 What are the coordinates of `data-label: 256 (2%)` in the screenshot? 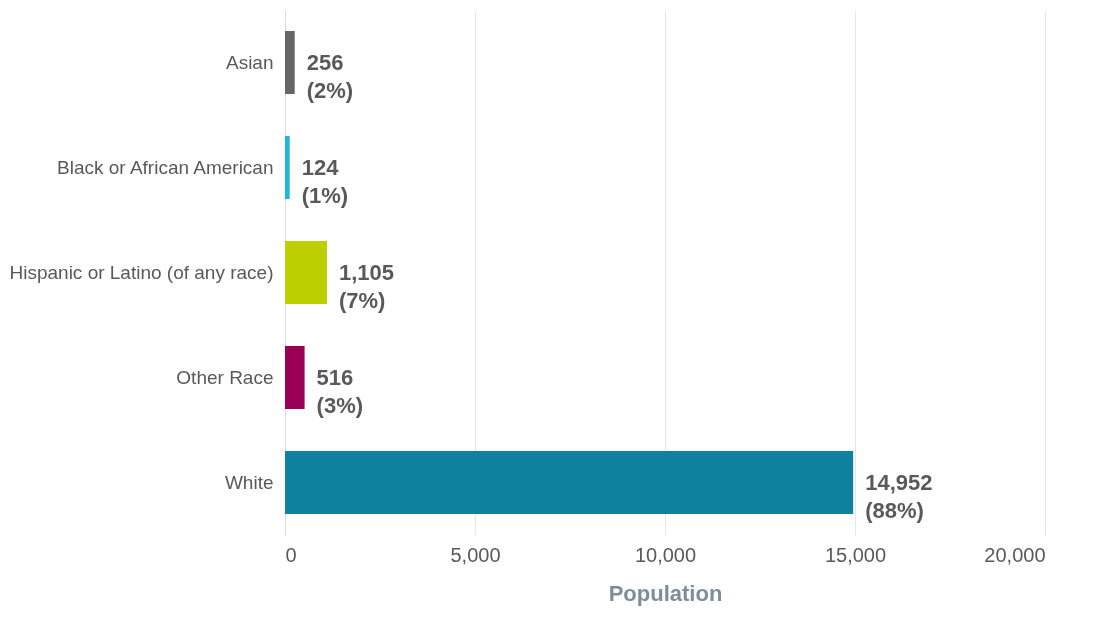 It's located at (330, 76).